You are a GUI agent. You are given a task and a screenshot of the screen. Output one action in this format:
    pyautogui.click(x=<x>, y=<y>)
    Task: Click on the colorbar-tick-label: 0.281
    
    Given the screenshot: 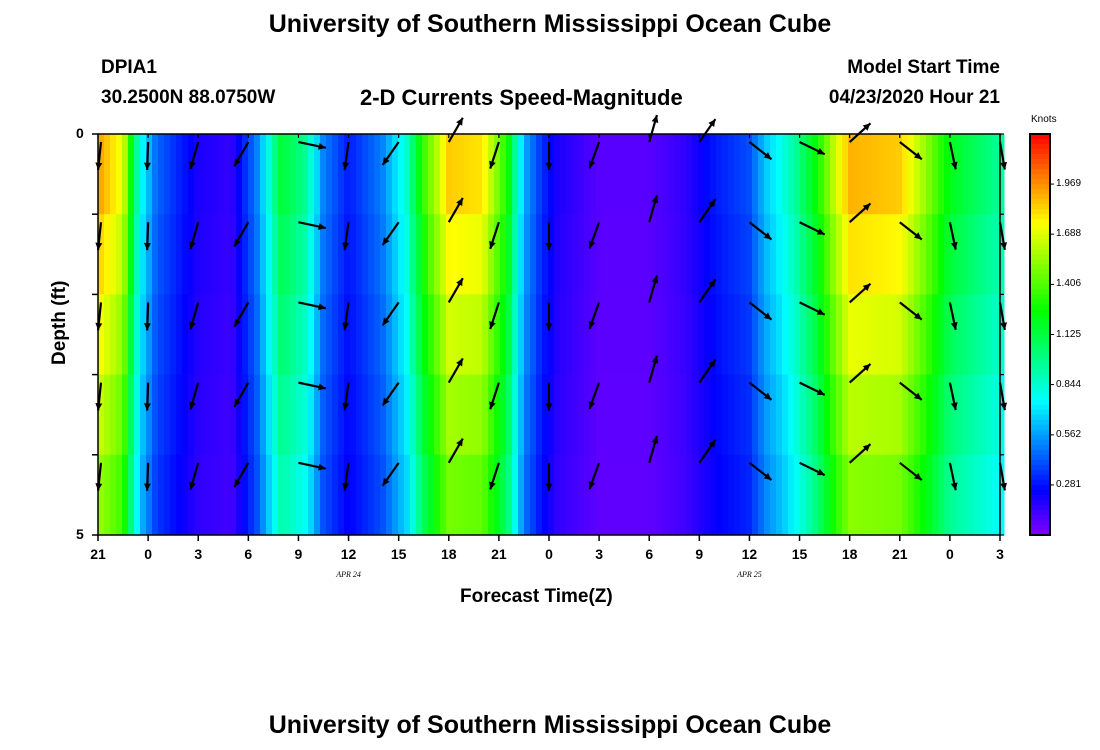 What is the action you would take?
    pyautogui.click(x=1069, y=484)
    